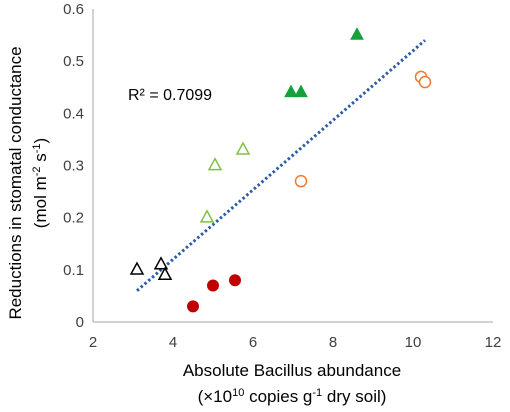  Describe the element at coordinates (73, 270) in the screenshot. I see `y-tick-label: 0.1` at that location.